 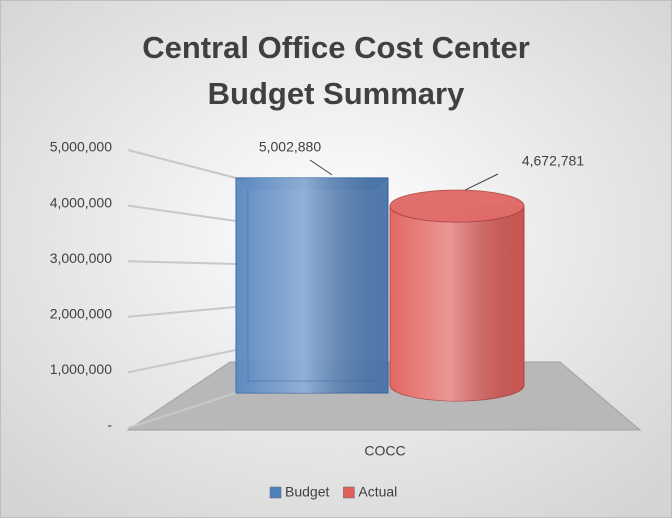 I want to click on y-tick-label: -, so click(x=109, y=425).